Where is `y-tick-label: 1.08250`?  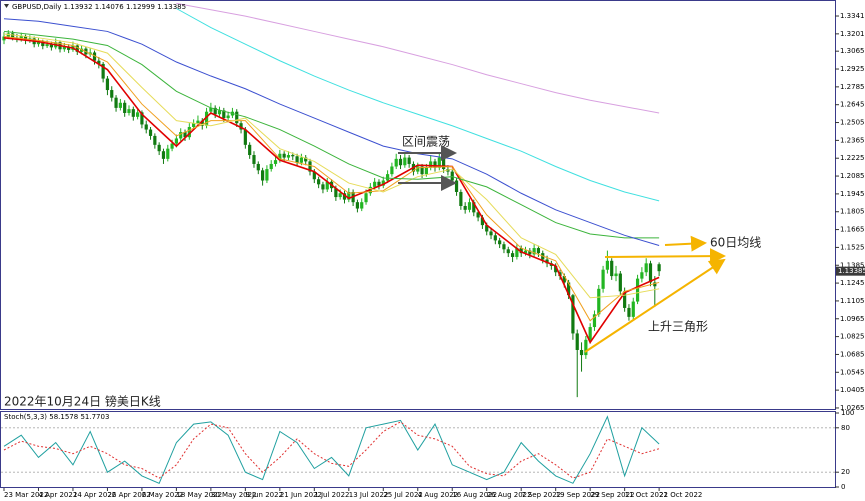
y-tick-label: 1.08250 is located at coordinates (852, 337).